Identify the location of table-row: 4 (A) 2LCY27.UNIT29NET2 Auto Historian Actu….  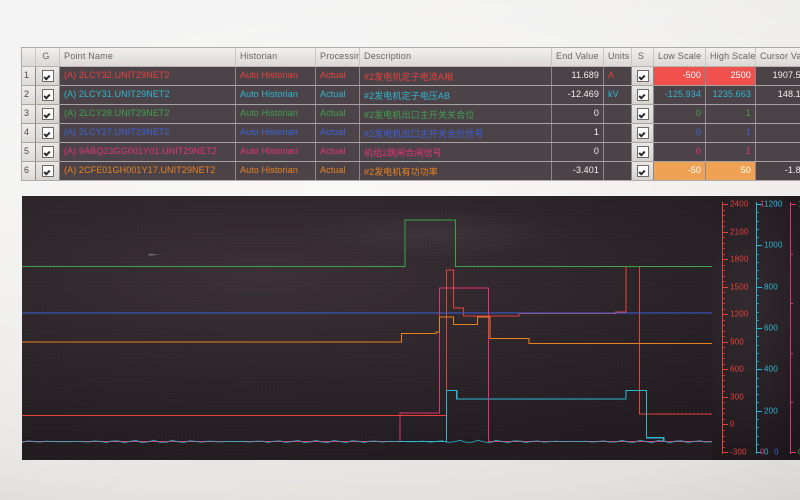
(411, 133).